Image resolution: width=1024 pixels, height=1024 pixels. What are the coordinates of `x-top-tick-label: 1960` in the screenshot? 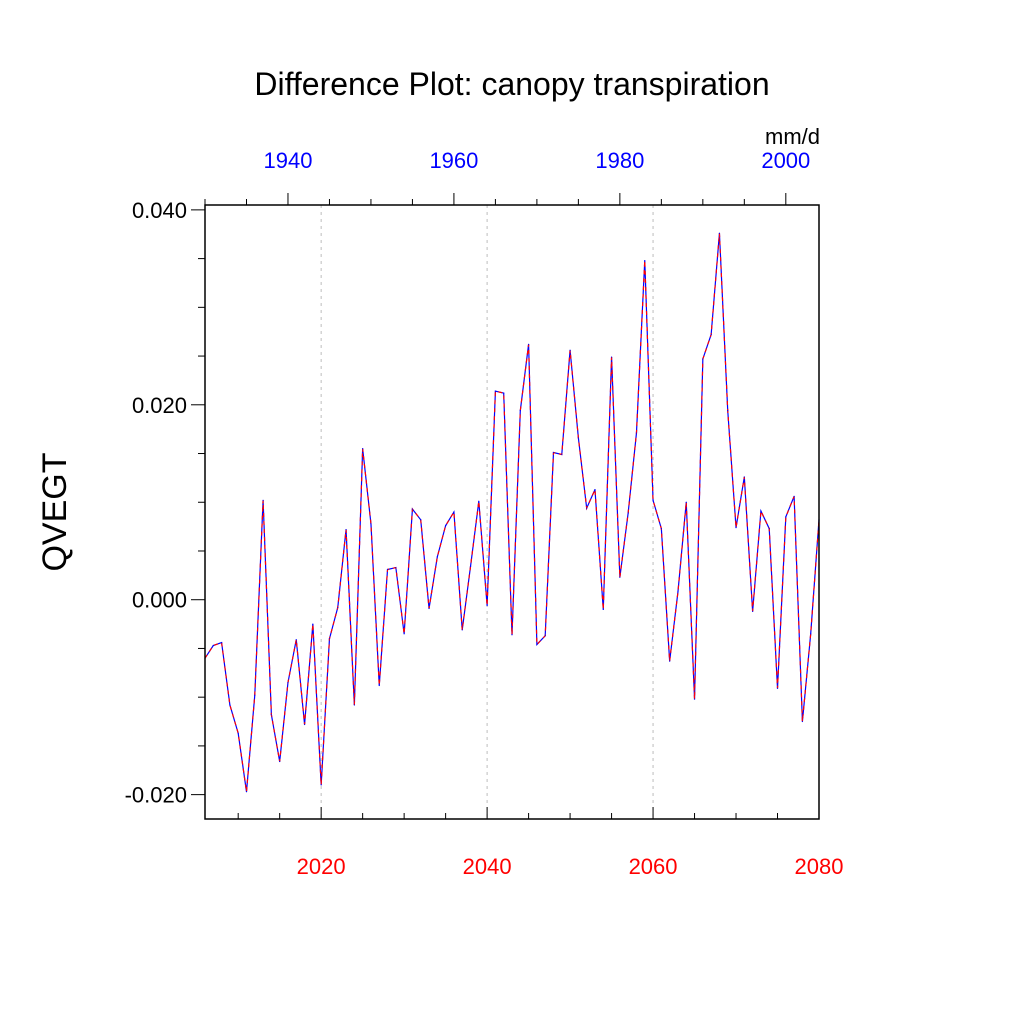 It's located at (453, 160).